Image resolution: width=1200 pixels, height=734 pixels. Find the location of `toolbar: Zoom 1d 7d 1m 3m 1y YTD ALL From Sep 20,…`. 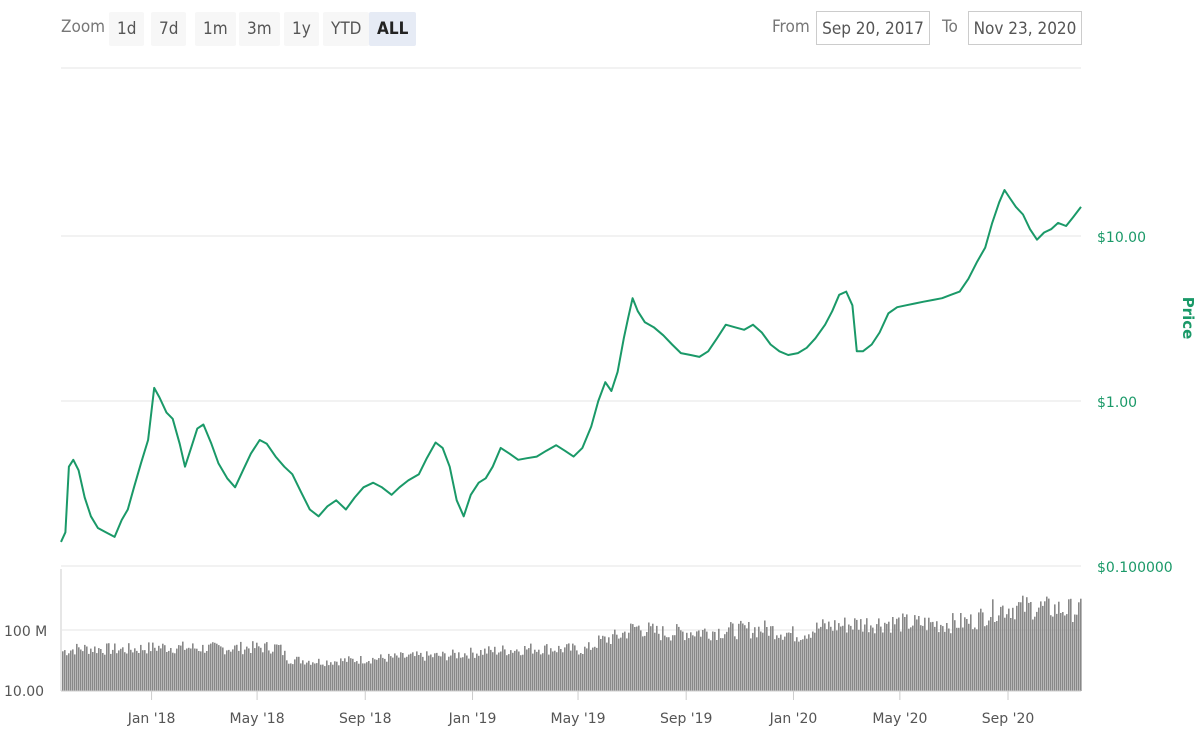

toolbar: Zoom 1d 7d 1m 3m 1y YTD ALL From Sep 20,… is located at coordinates (600, 30).